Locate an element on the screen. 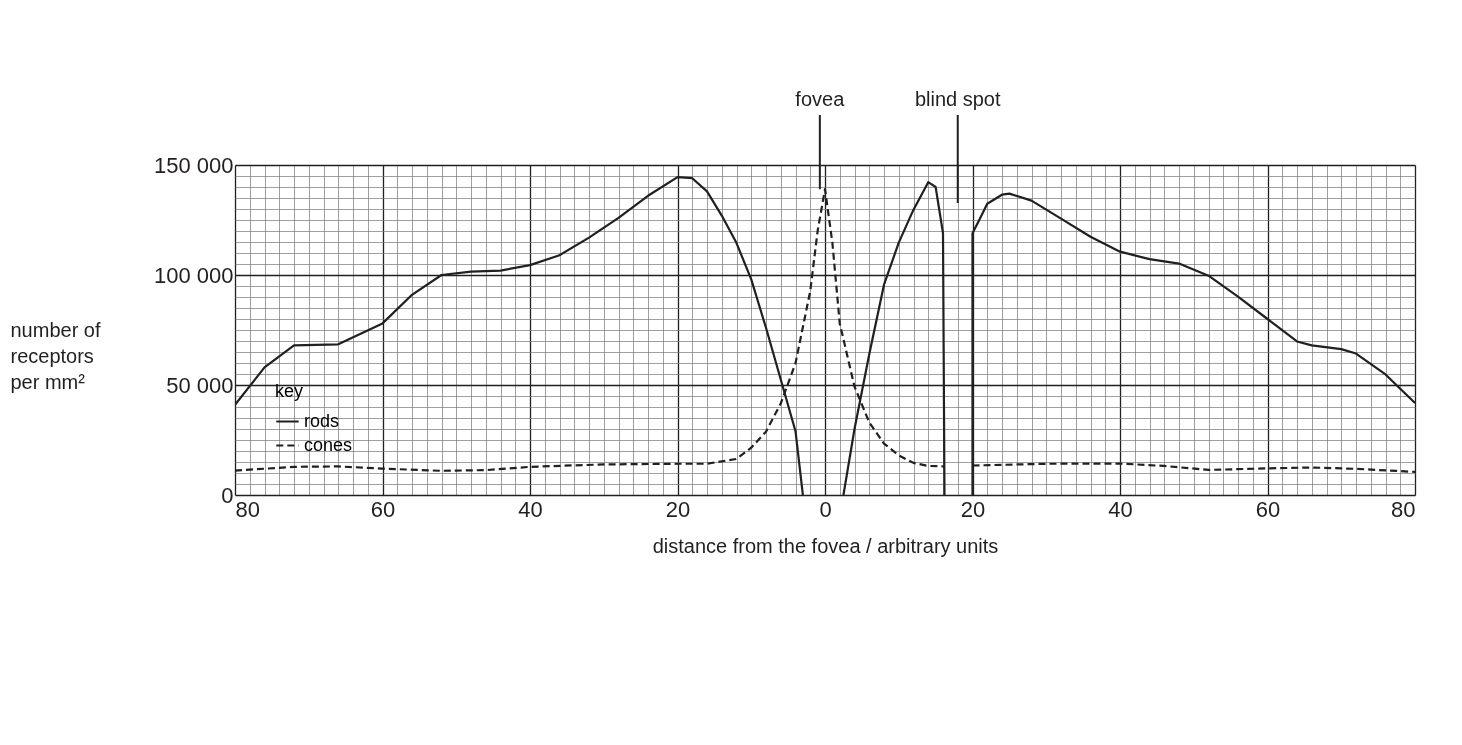  y-tick-label: 50 000 is located at coordinates (200, 385).